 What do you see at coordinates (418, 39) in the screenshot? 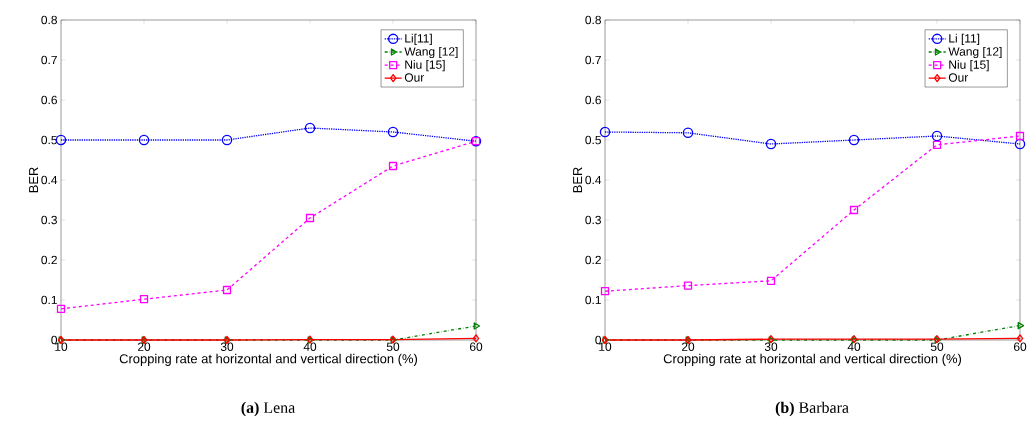
I see `legend-label: Li[11]` at bounding box center [418, 39].